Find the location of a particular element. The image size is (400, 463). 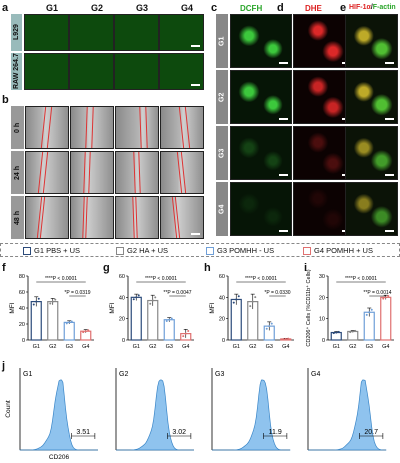

micrograph-a-raw-g2 is located at coordinates (91, 71).